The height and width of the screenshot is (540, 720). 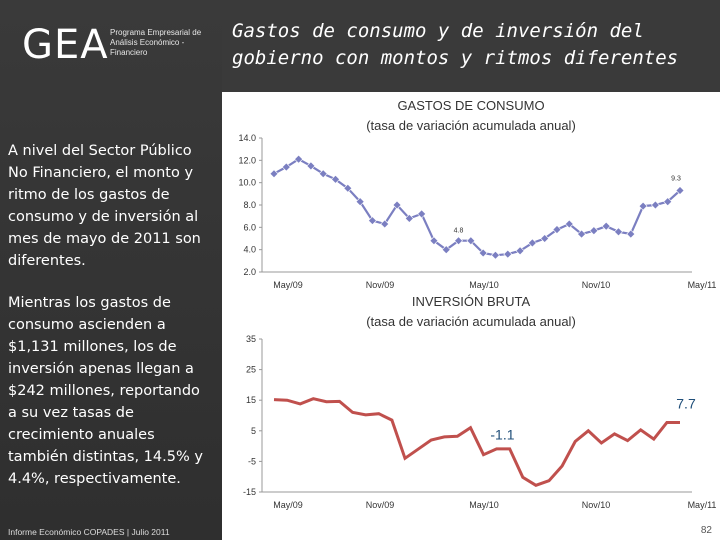 I want to click on consumo-x-tick-label: May/11, so click(x=702, y=285).